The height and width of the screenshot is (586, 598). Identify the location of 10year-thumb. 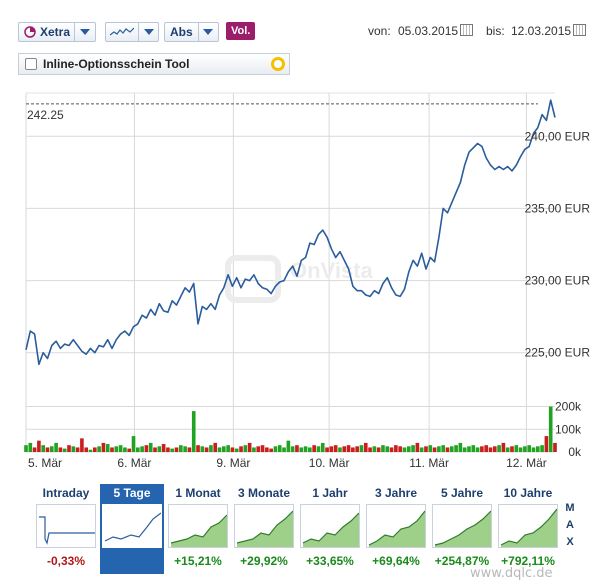
(528, 526).